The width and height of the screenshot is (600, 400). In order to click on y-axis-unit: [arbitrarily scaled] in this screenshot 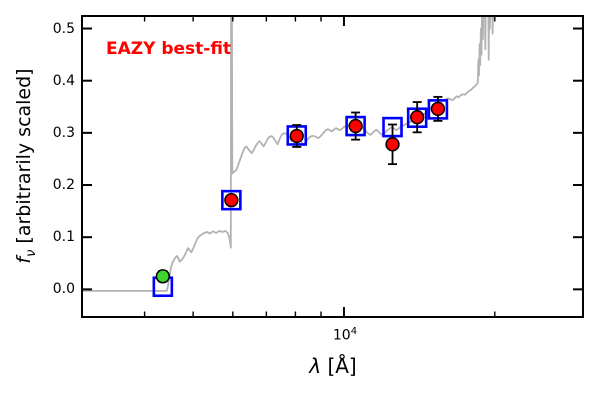, I will do `click(24, 159)`.